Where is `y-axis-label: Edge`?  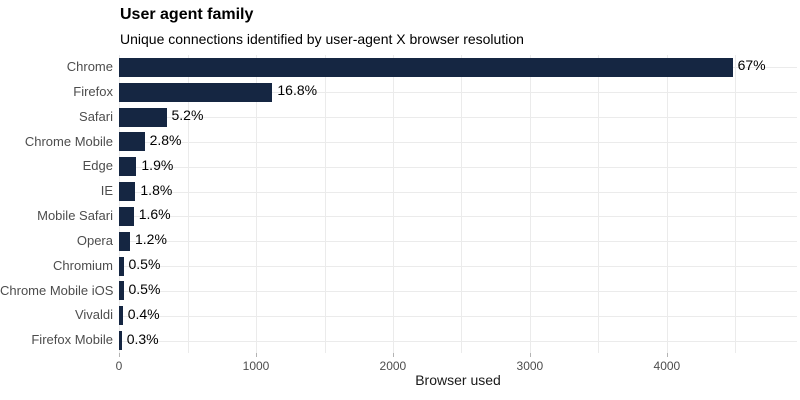
y-axis-label: Edge is located at coordinates (97, 166).